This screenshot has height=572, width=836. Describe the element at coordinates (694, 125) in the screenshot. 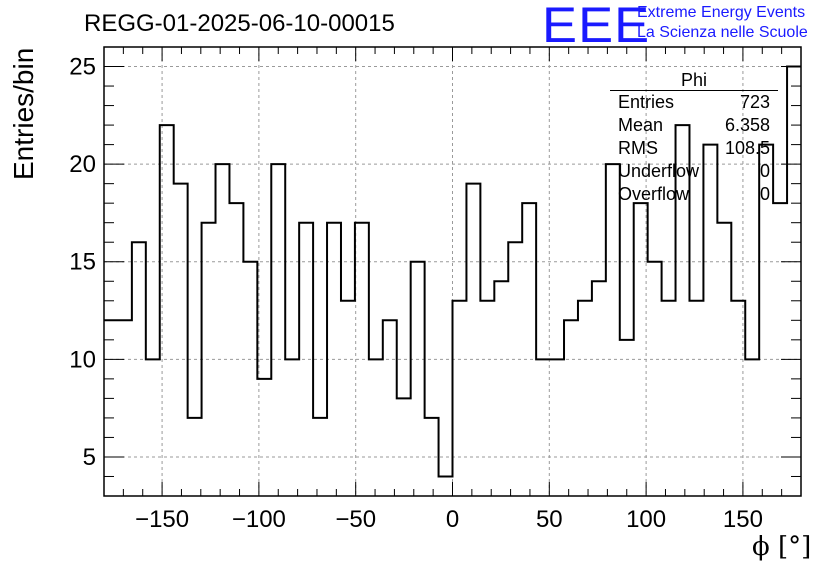

I see `stats-row-mean: Mean 6.358` at that location.